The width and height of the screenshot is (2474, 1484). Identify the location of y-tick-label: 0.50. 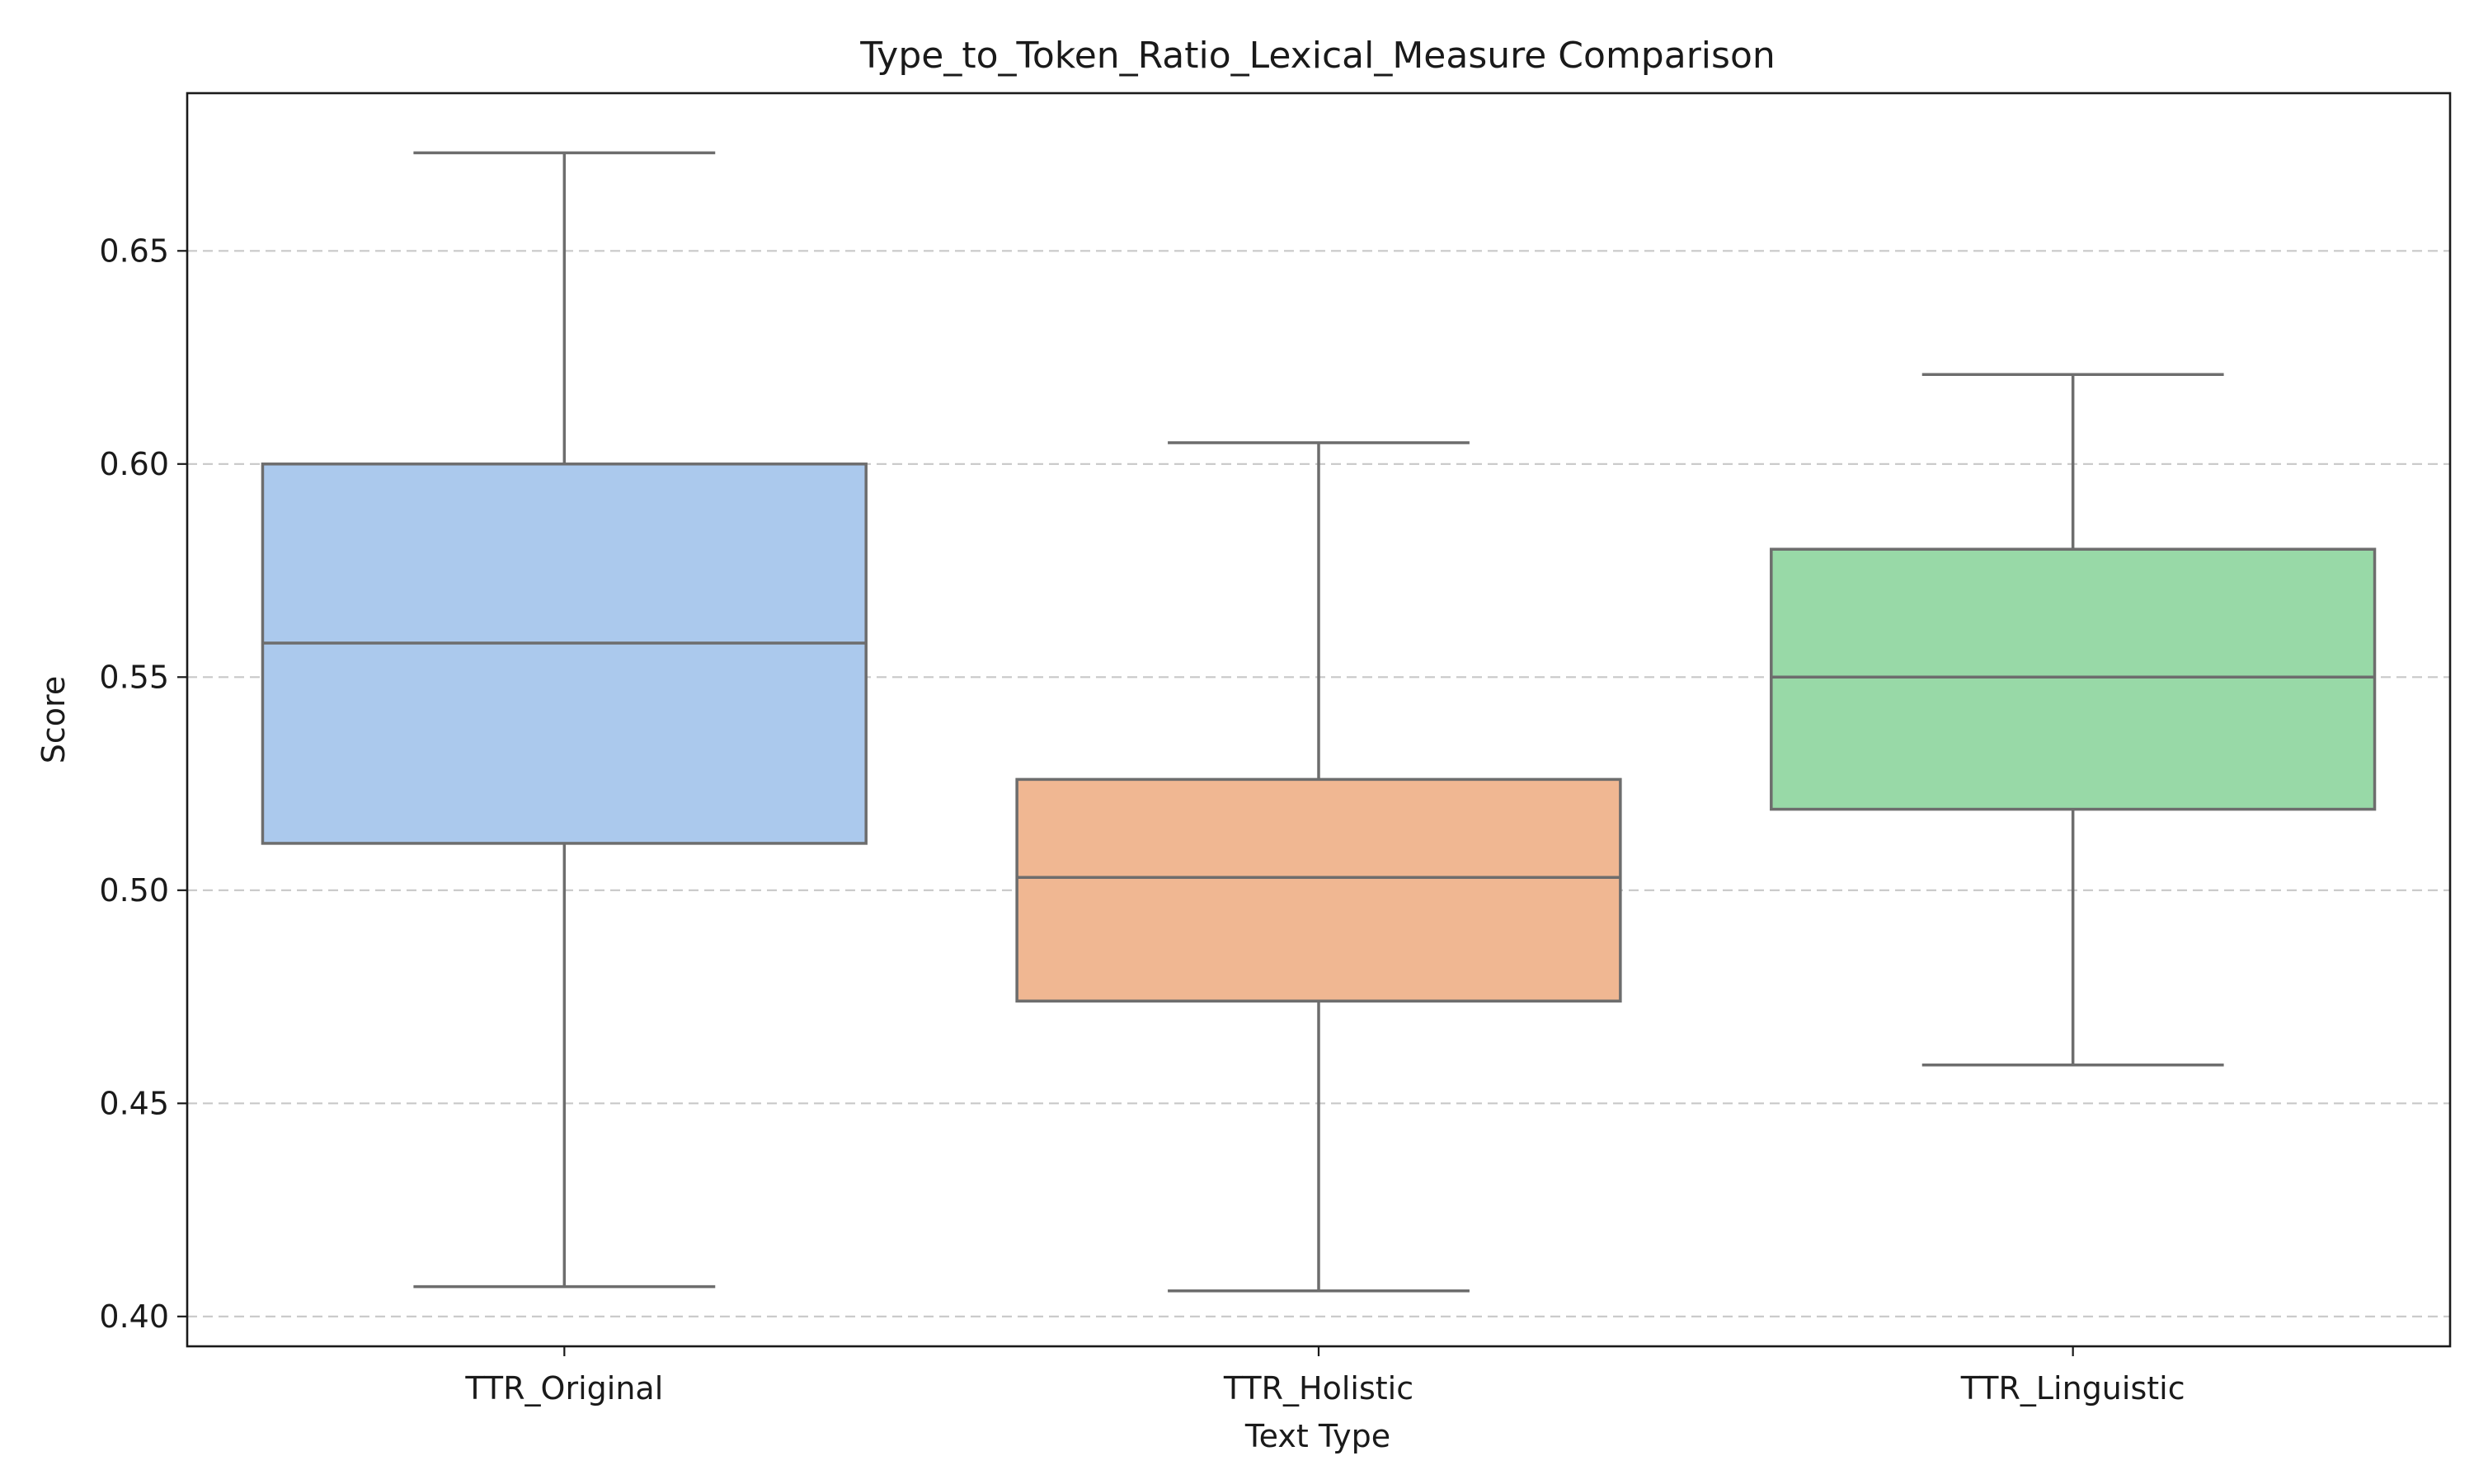
(134, 891).